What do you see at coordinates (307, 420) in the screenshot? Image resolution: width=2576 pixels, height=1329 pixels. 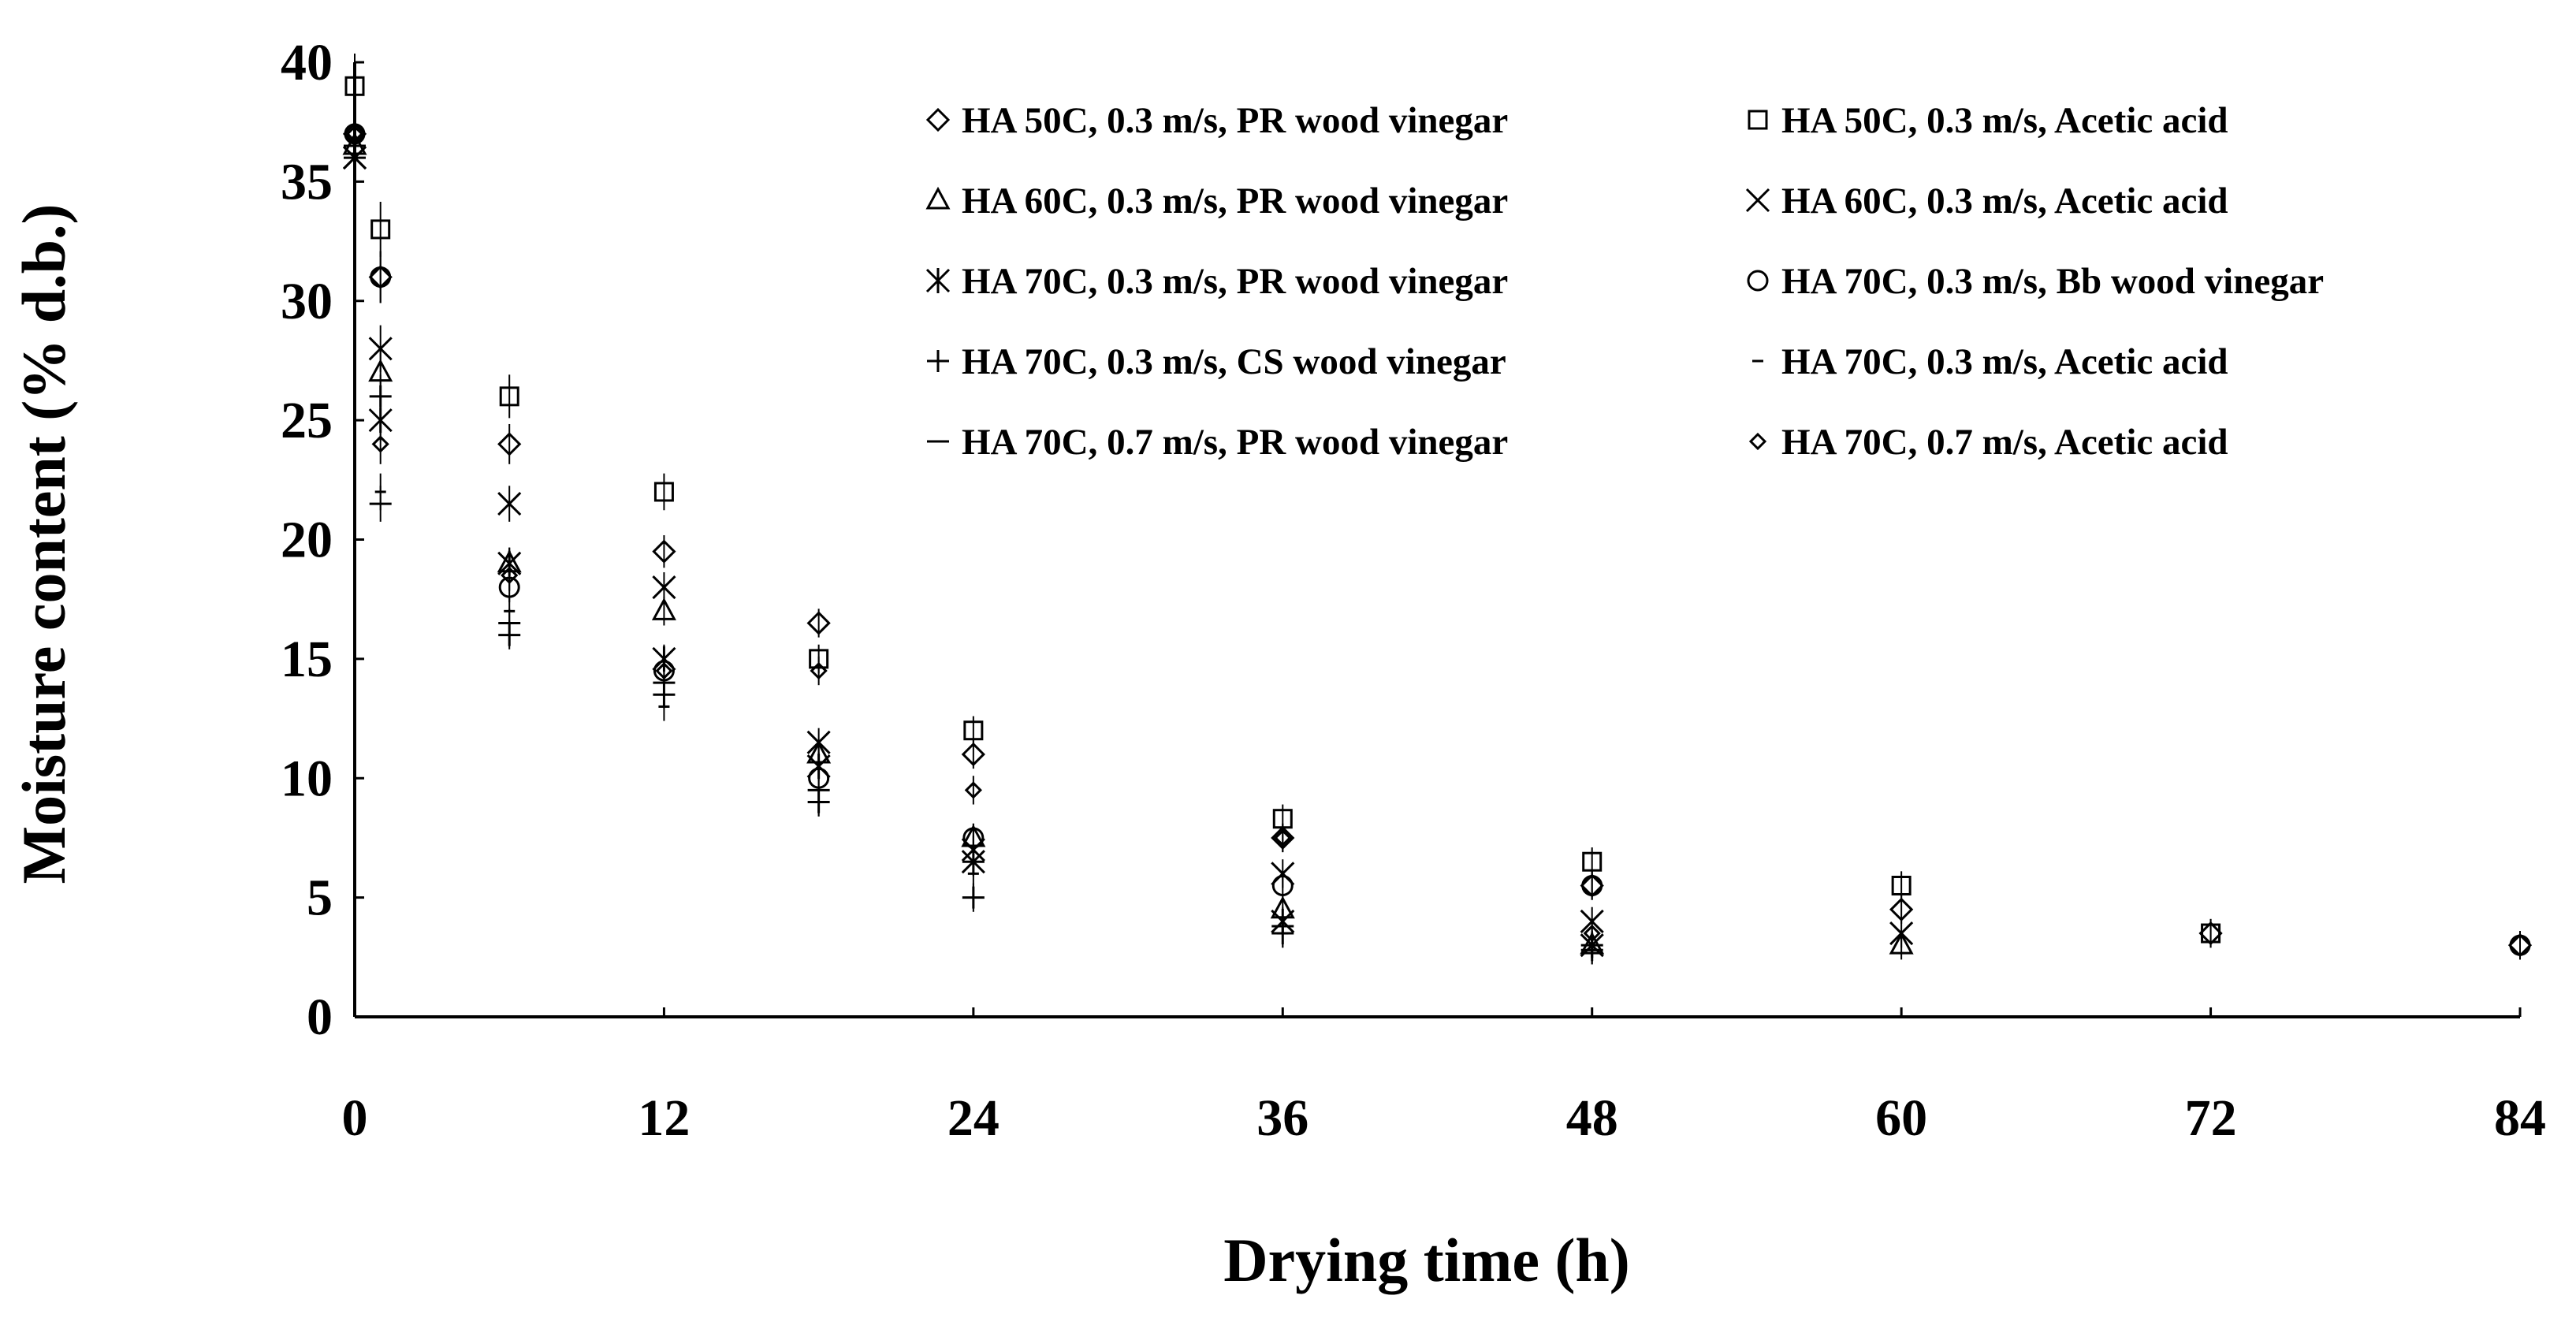 I see `y-tick-label: 25` at bounding box center [307, 420].